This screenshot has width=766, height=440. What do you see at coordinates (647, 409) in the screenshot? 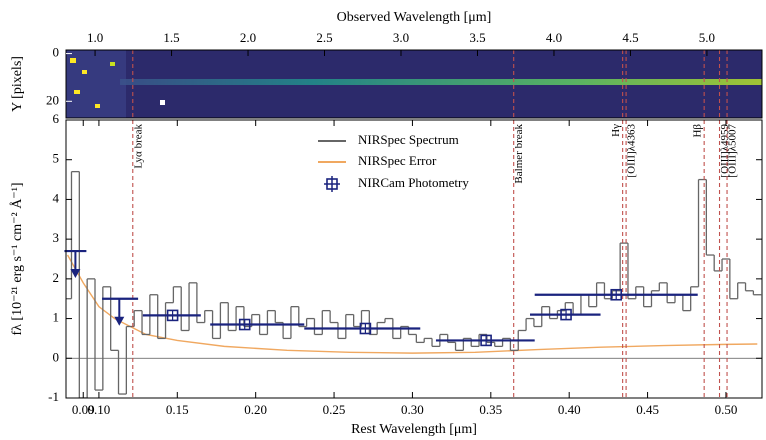
I see `x-tick-label: 0.45` at bounding box center [647, 409].